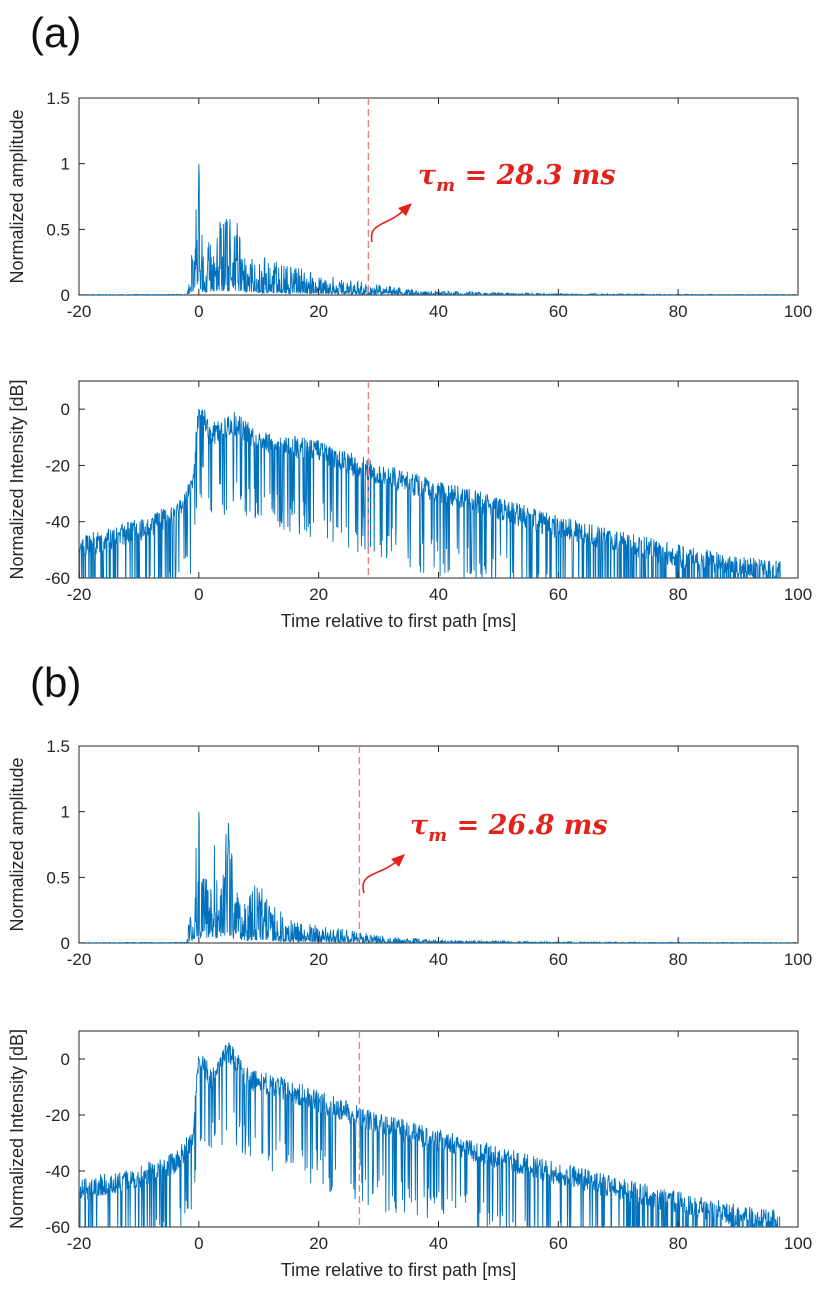  I want to click on axes-box, so click(438, 196).